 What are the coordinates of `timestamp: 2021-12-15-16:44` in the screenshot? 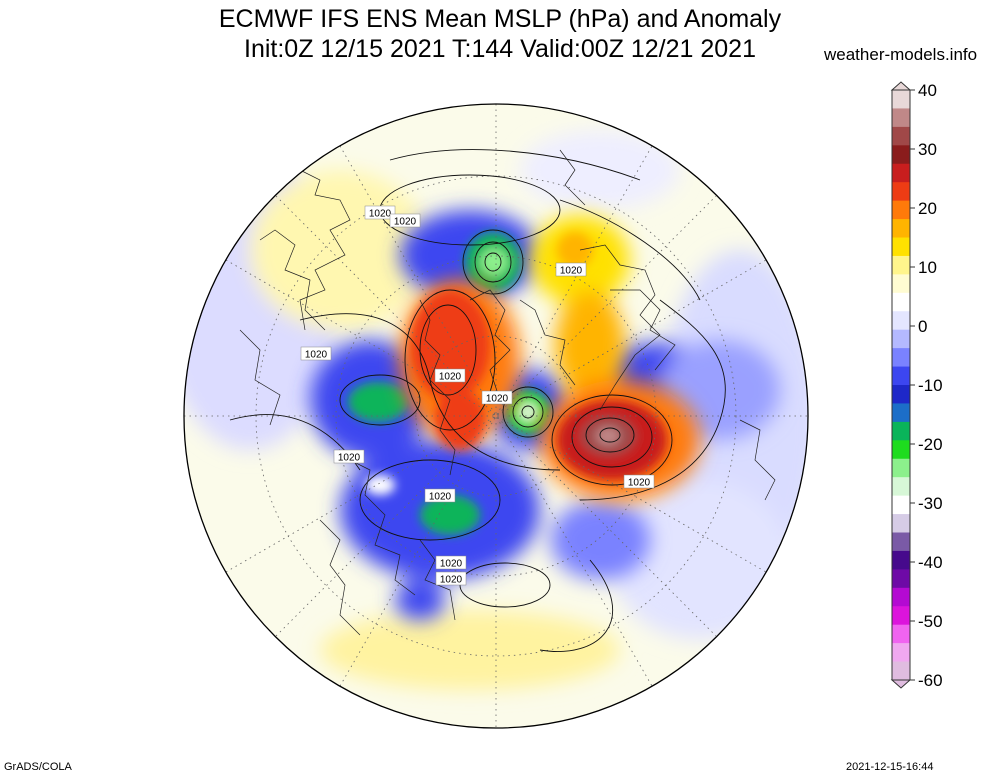 It's located at (890, 767).